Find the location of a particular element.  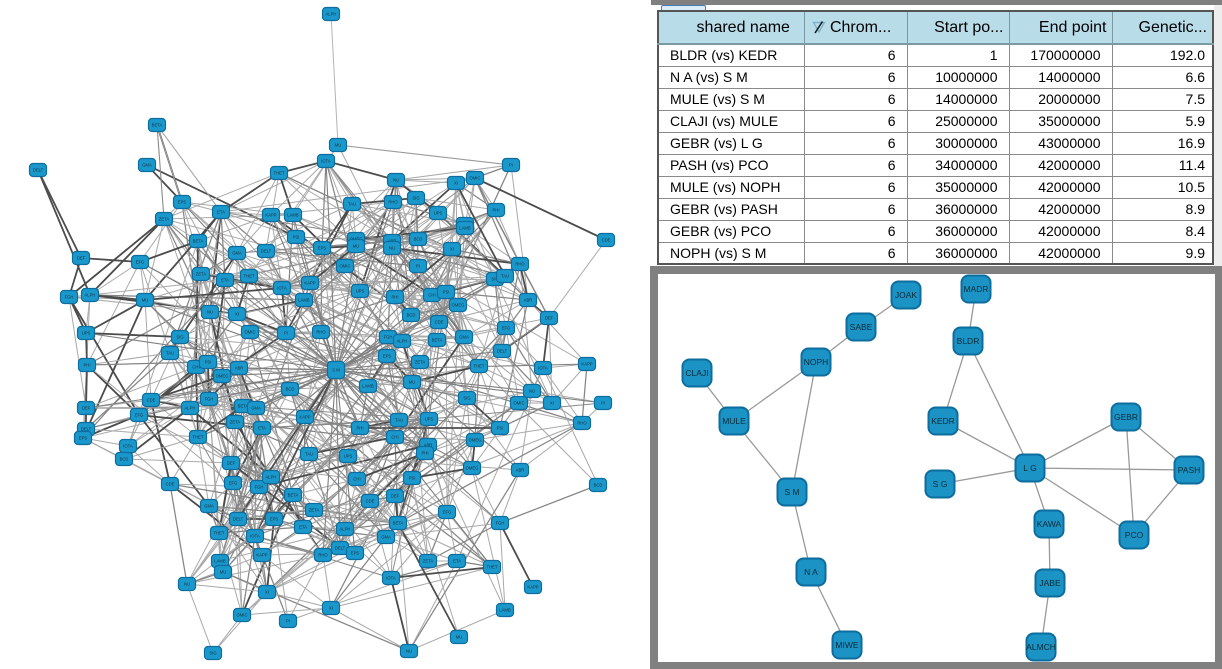

svg-text: N A is located at coordinates (811, 572).